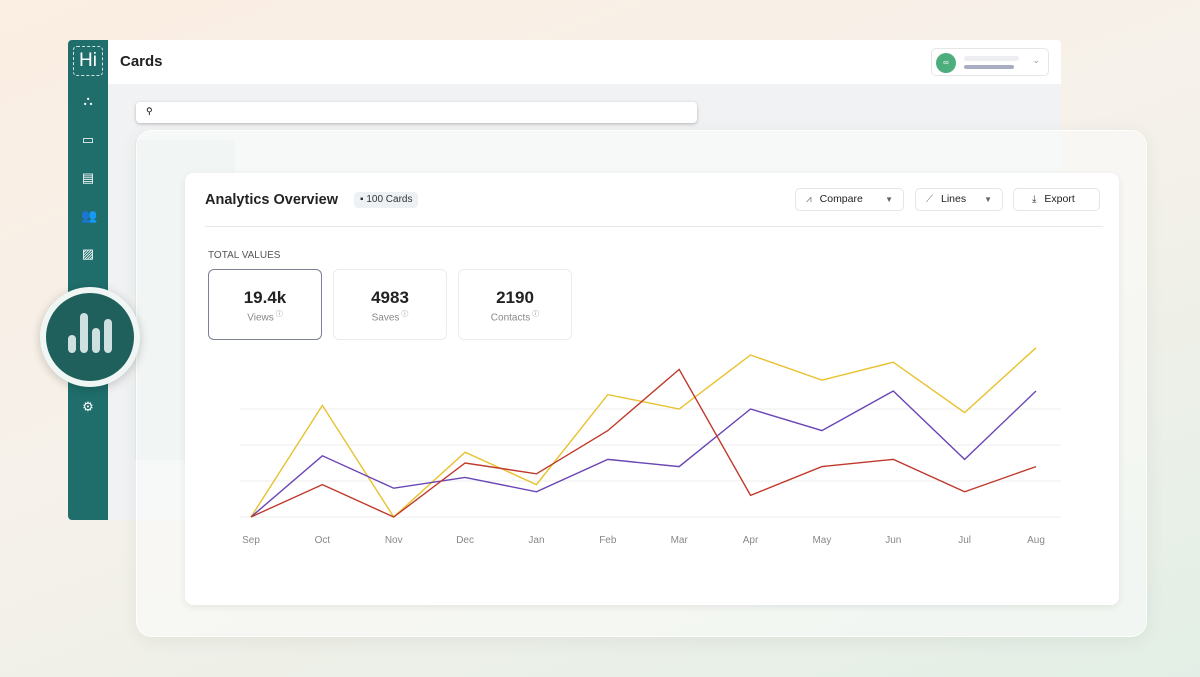 The width and height of the screenshot is (1200, 677). Describe the element at coordinates (265, 297) in the screenshot. I see `stat-value: 19.4k` at that location.